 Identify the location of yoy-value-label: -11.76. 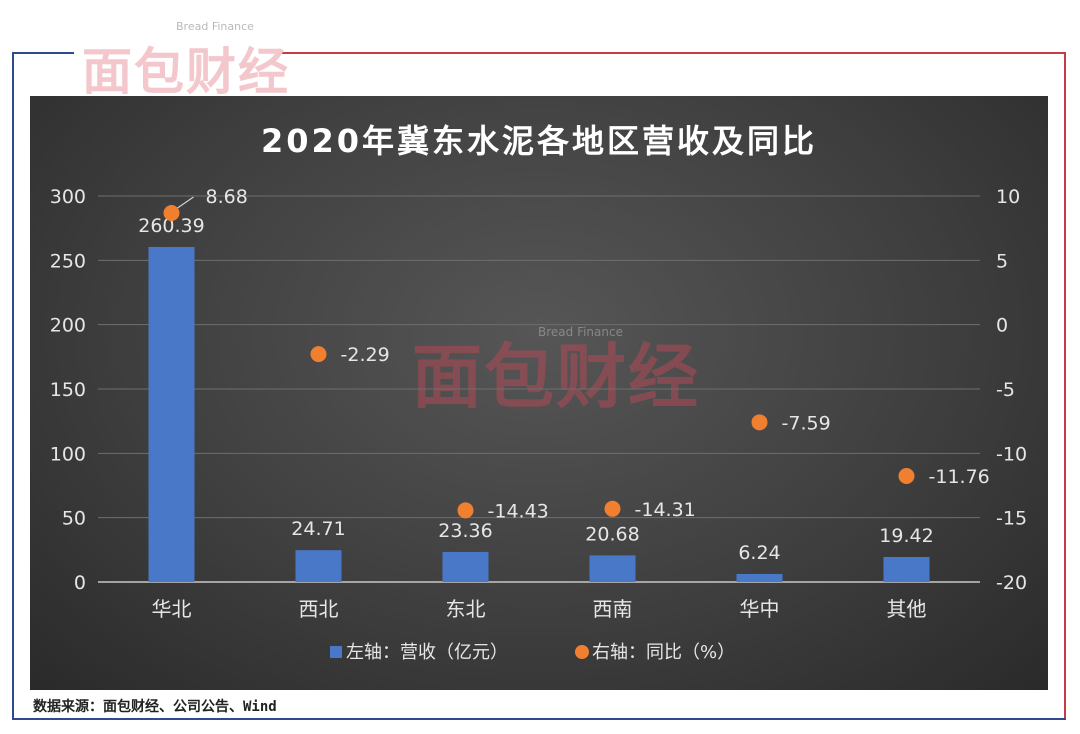
(959, 477).